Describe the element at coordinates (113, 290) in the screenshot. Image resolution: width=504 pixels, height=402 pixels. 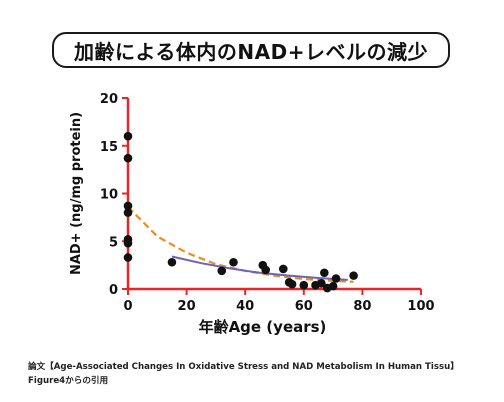
I see `y-tick-label: 0` at that location.